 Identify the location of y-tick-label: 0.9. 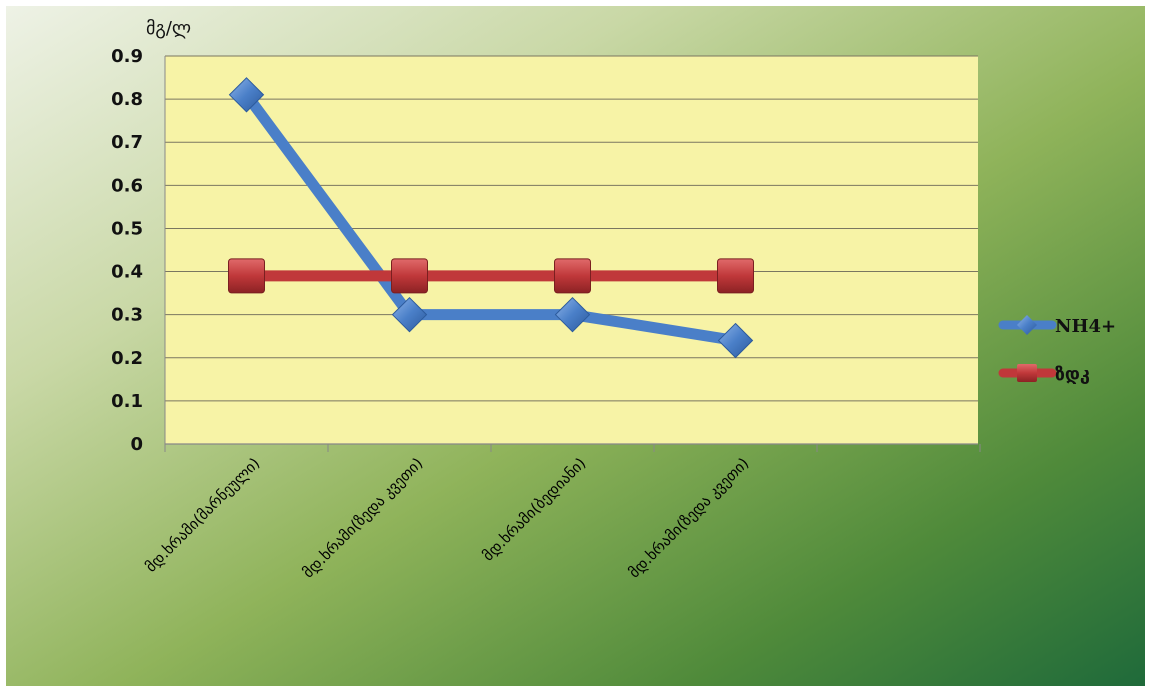
(127, 56).